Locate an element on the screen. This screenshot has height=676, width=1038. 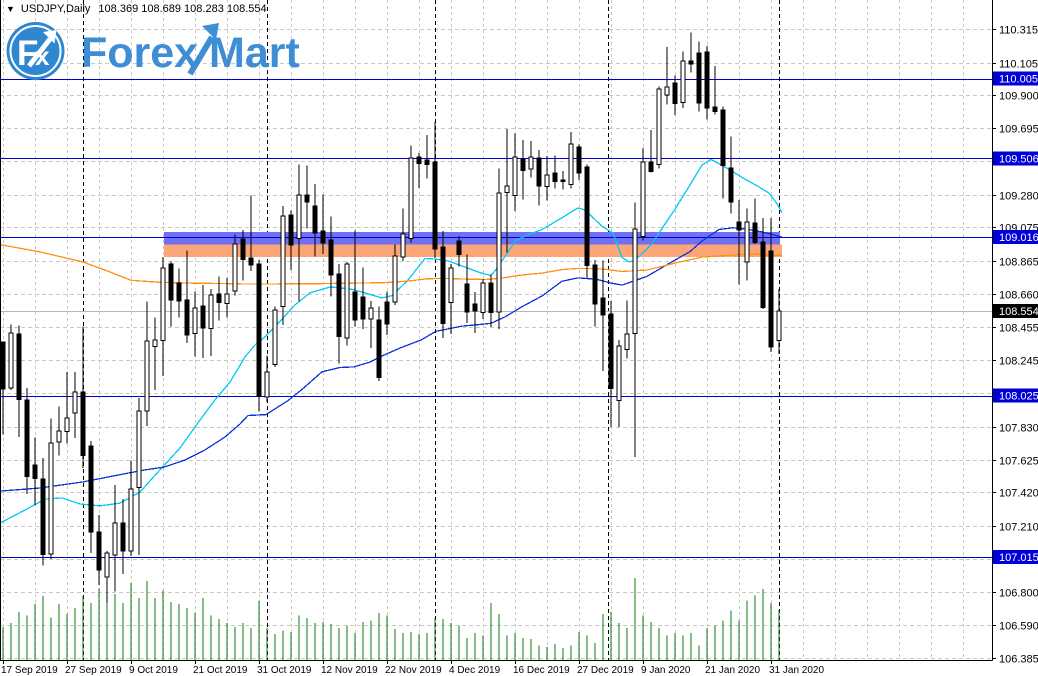
symbol-menu-icon: ▼ is located at coordinates (10, 9).